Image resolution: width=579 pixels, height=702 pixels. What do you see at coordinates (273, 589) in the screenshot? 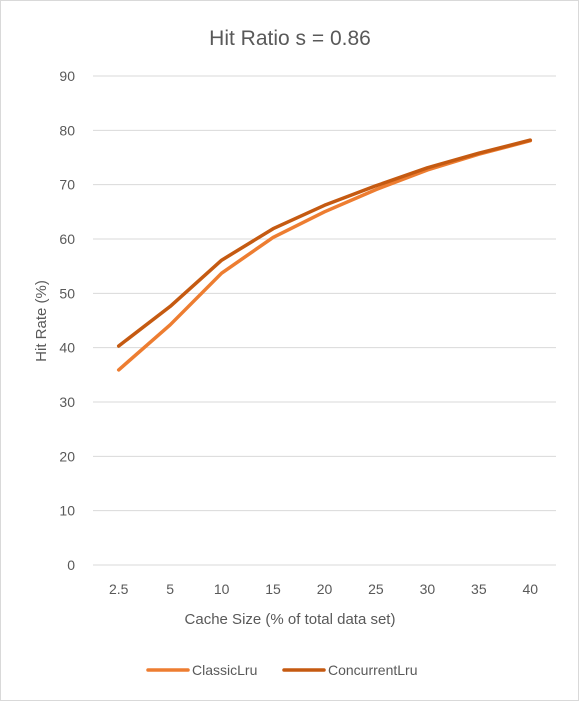
I see `x-tick-label: 15` at bounding box center [273, 589].